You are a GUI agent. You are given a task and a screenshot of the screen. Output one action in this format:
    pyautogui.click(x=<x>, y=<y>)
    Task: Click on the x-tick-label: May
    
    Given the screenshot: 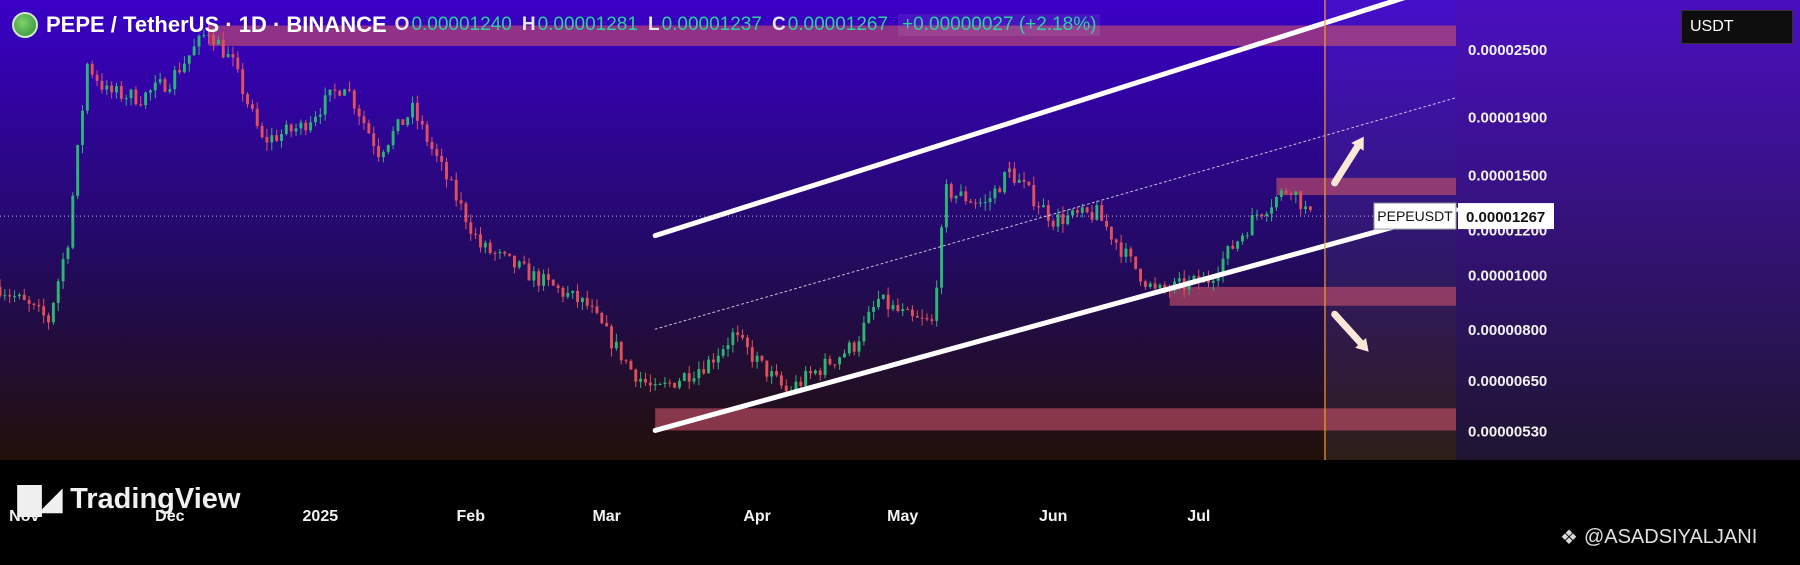 What is the action you would take?
    pyautogui.click(x=902, y=516)
    